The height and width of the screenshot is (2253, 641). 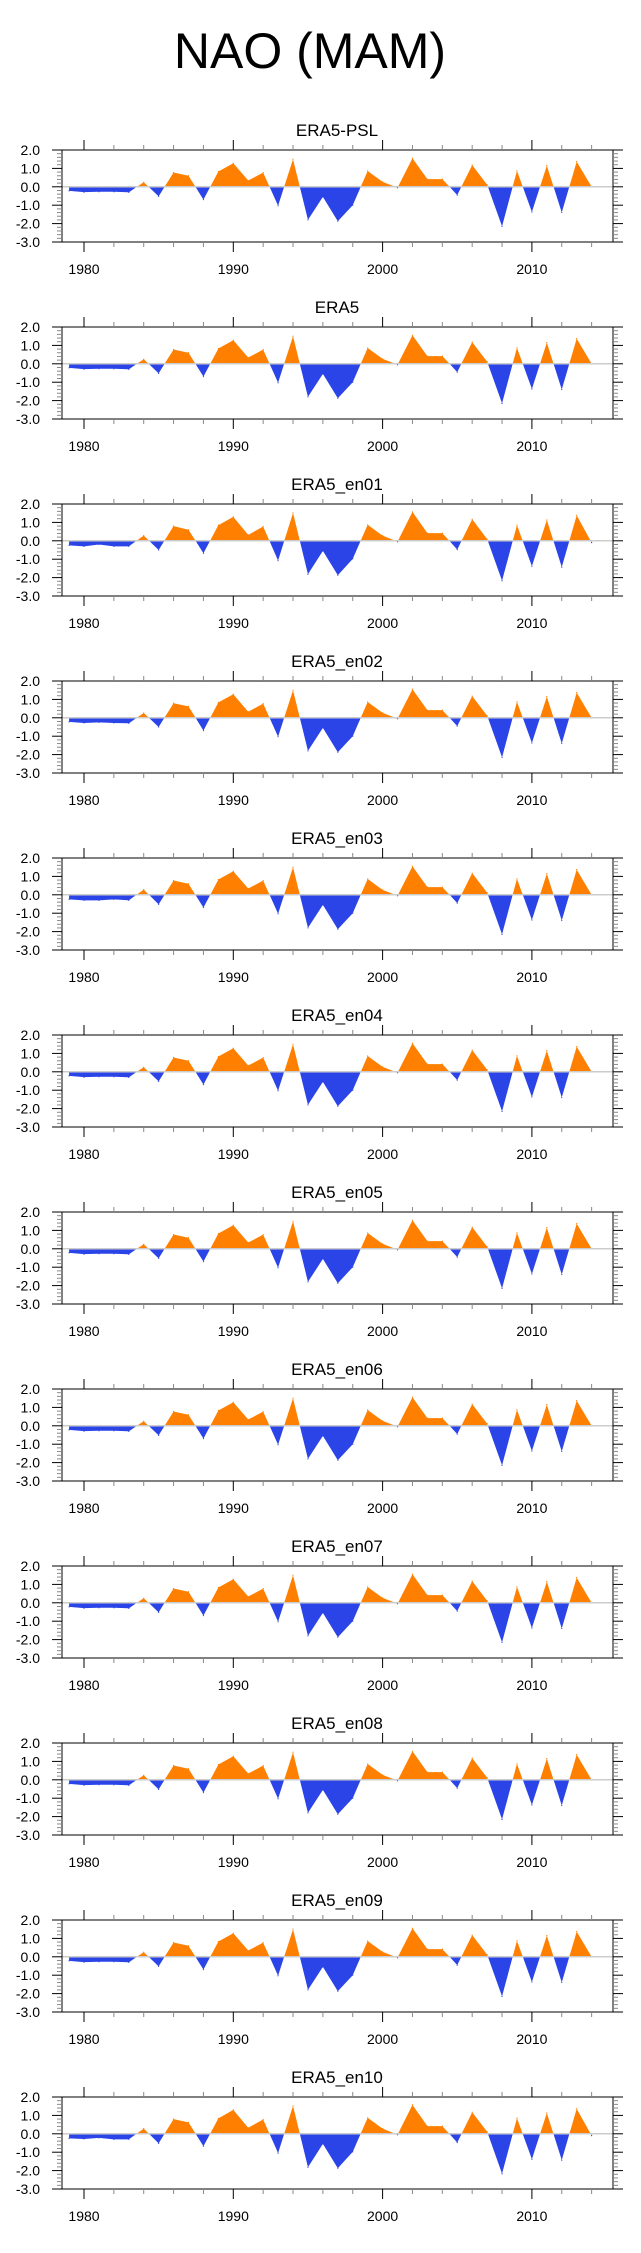 I want to click on y-tick-label: 2.0, so click(x=31, y=1035).